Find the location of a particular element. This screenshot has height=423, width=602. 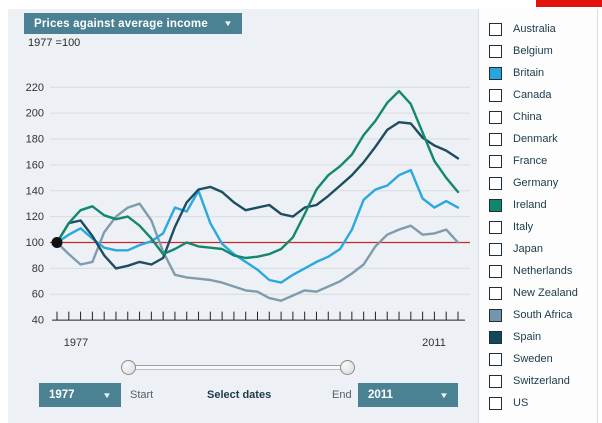

legend-item-belgium: Belgium is located at coordinates (538, 51).